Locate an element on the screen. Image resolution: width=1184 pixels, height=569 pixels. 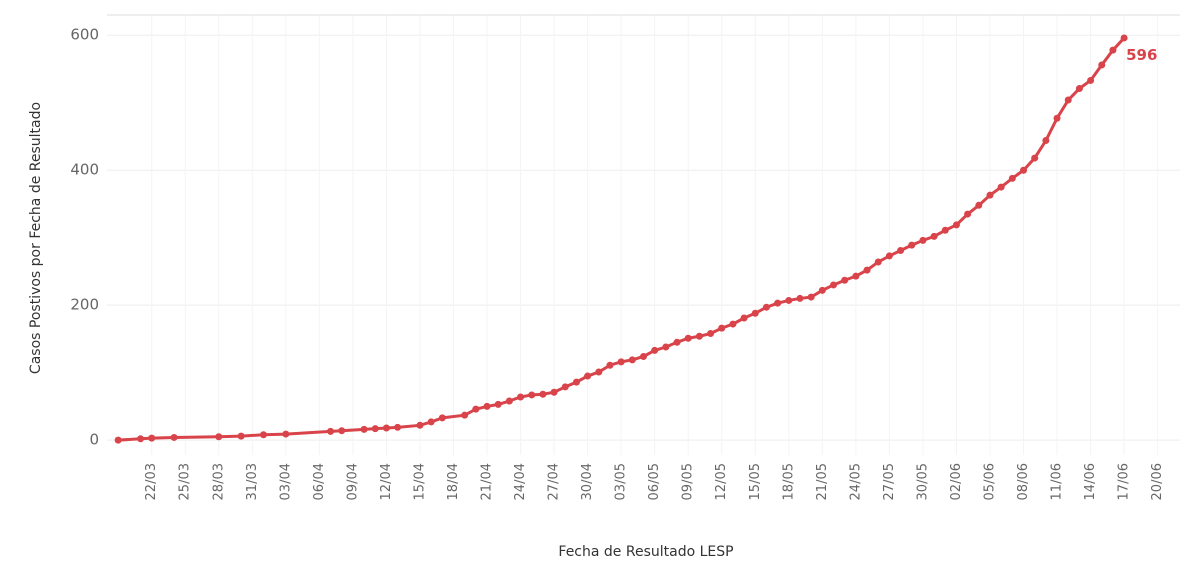
y-axis-label: Casos Postivos por Fecha de Resultado is located at coordinates (36, 238).